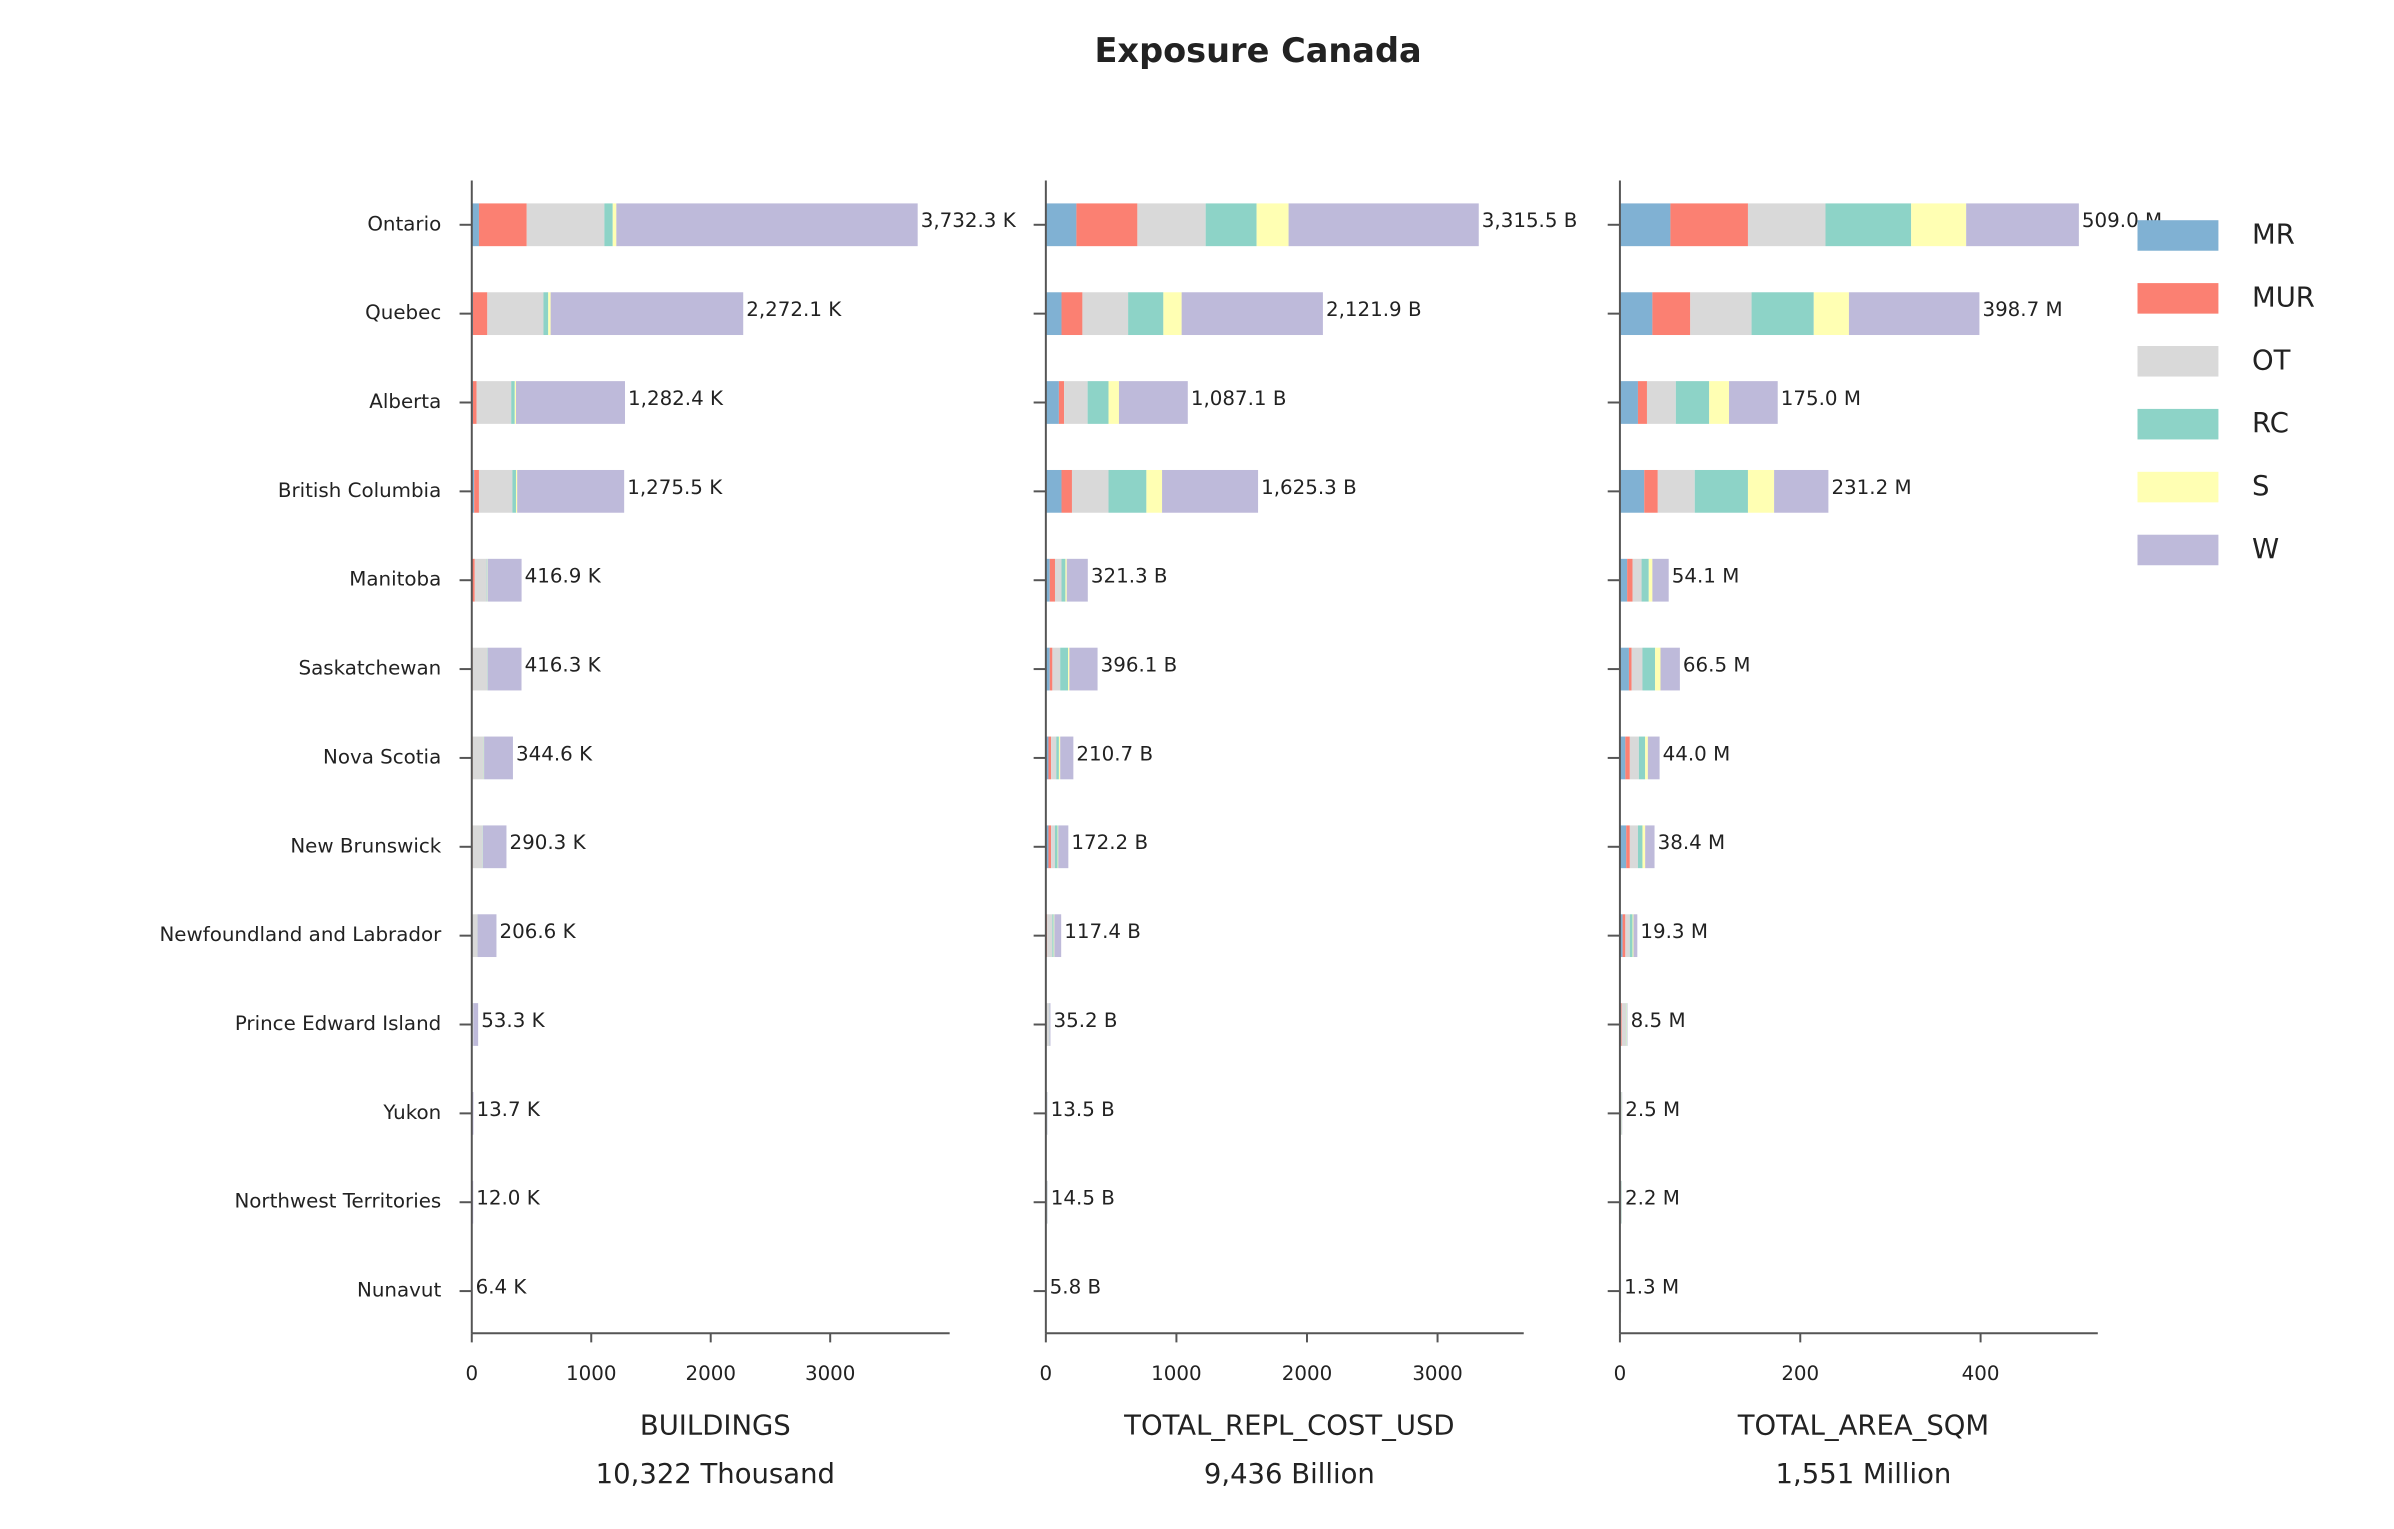 The width and height of the screenshot is (2394, 1529). What do you see at coordinates (359, 490) in the screenshot?
I see `y-tick-label: British Columbia` at bounding box center [359, 490].